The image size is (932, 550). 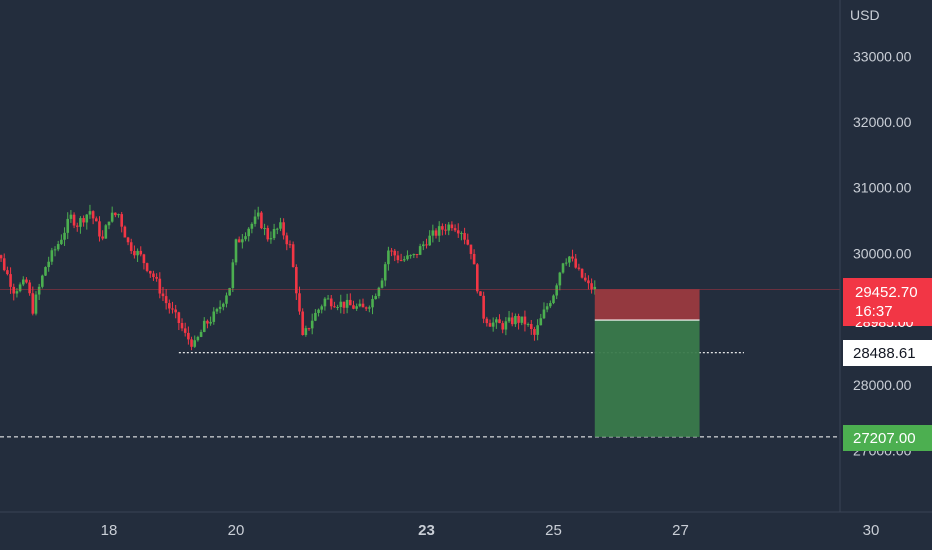 What do you see at coordinates (490, 530) in the screenshot?
I see `time-axis-ticks: 18 20 23 25 27 30` at bounding box center [490, 530].